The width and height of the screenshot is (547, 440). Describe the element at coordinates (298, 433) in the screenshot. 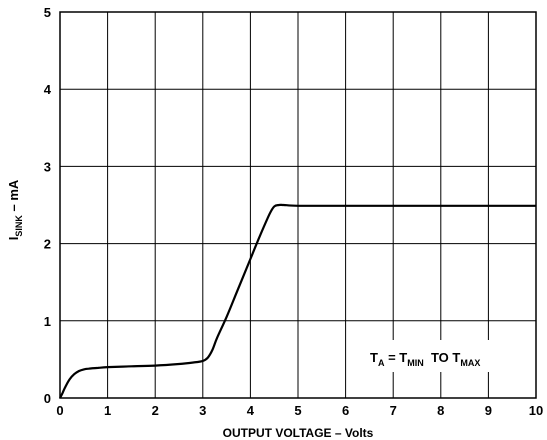

I see `x-axis-label: OUTPUT VOLTAGE – Volts` at that location.